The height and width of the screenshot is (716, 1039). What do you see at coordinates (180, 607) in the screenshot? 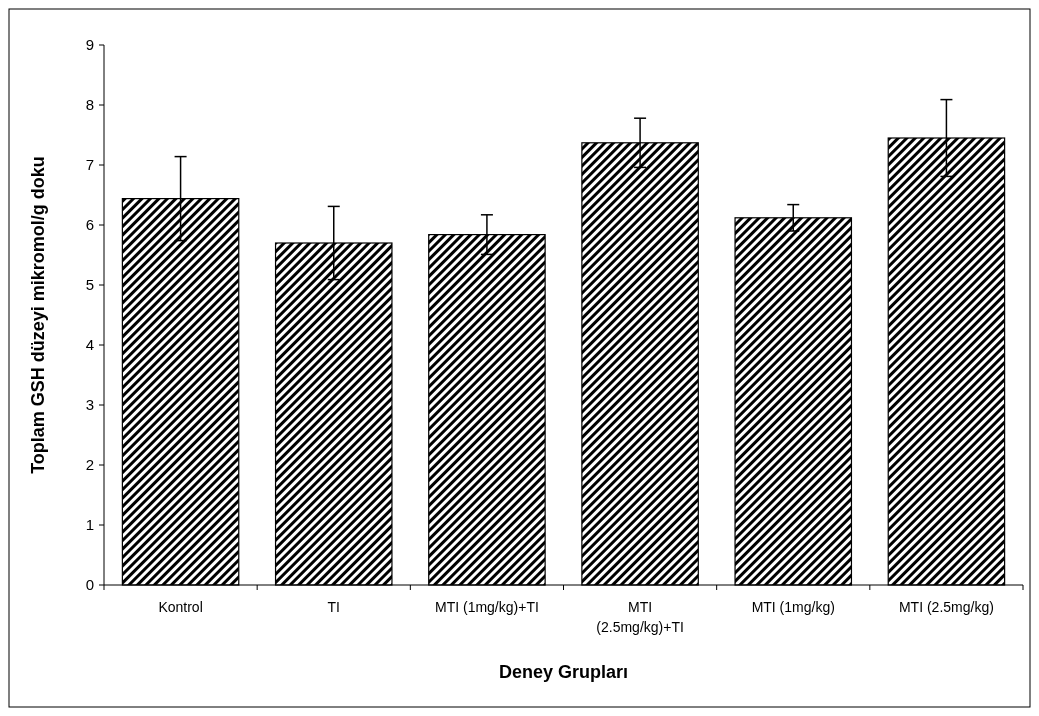
I see `x-tick-label: Kontrol` at bounding box center [180, 607].